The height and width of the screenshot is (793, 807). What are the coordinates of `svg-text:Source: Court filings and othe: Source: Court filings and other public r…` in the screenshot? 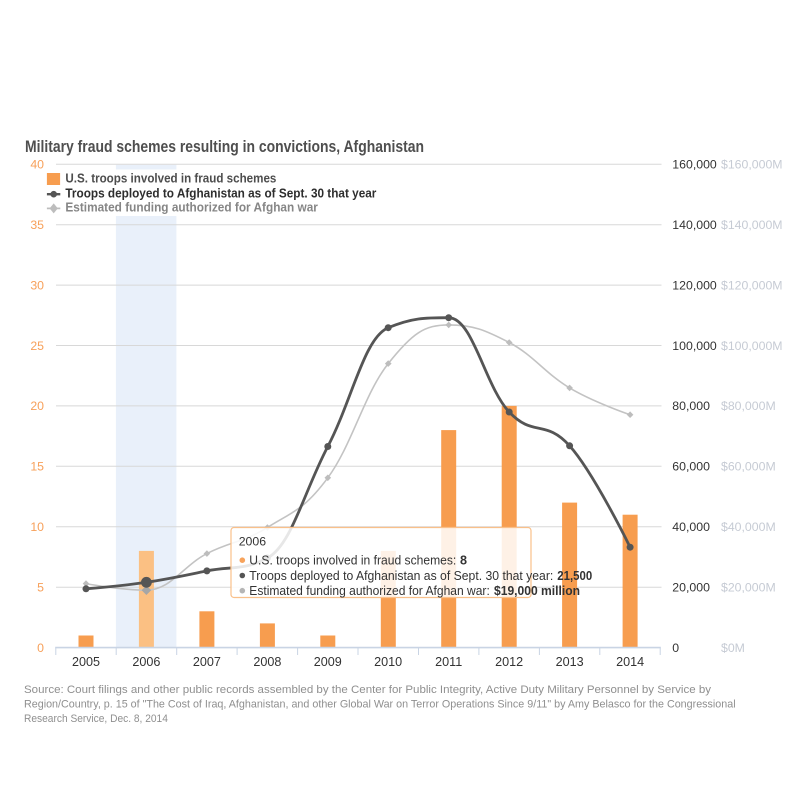 It's located at (367, 690).